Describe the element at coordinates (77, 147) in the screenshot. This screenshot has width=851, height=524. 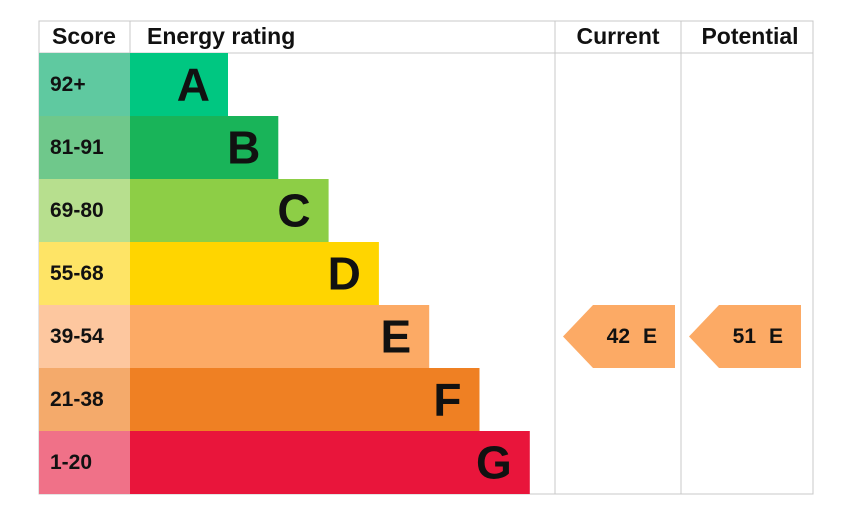
I see `score-label: 81-91` at that location.